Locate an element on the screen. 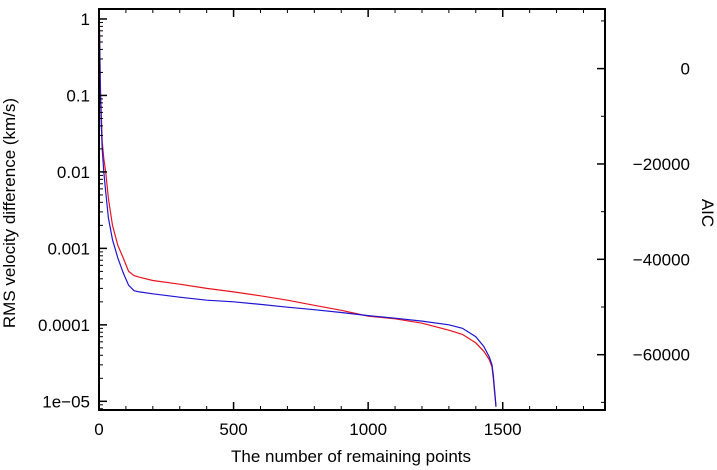 The width and height of the screenshot is (717, 470). x-tick-label-1: 500 is located at coordinates (233, 429).